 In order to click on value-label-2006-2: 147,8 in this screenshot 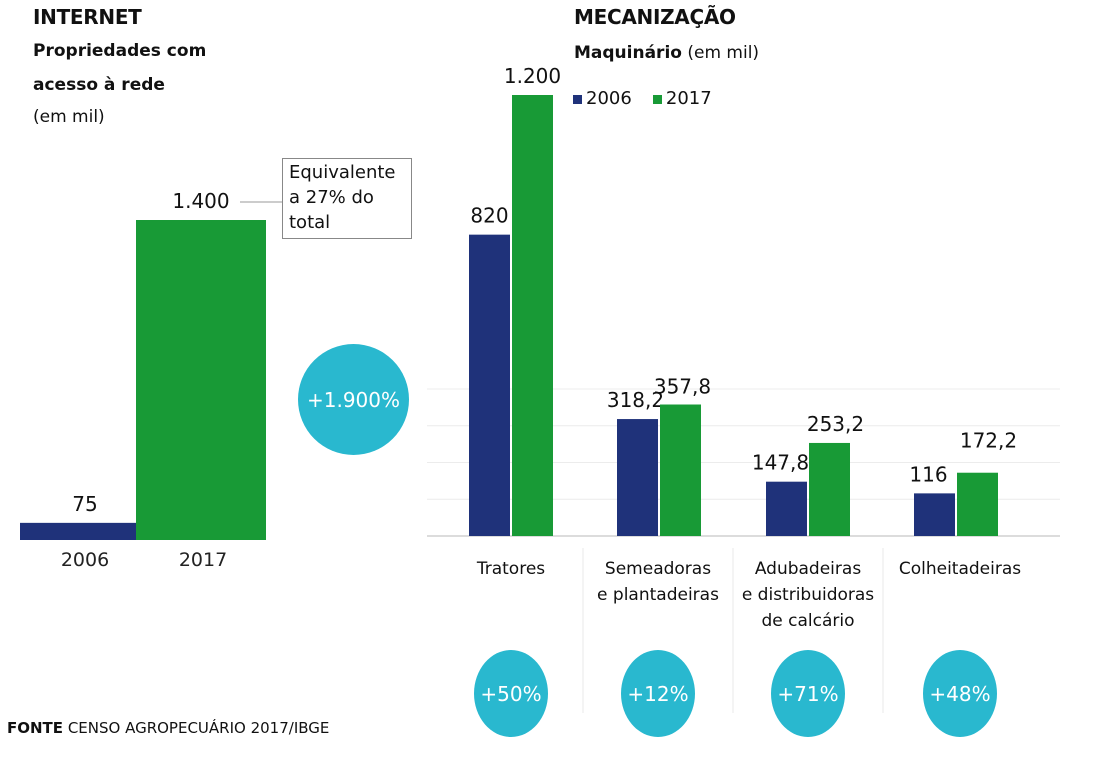, I will do `click(780, 463)`.